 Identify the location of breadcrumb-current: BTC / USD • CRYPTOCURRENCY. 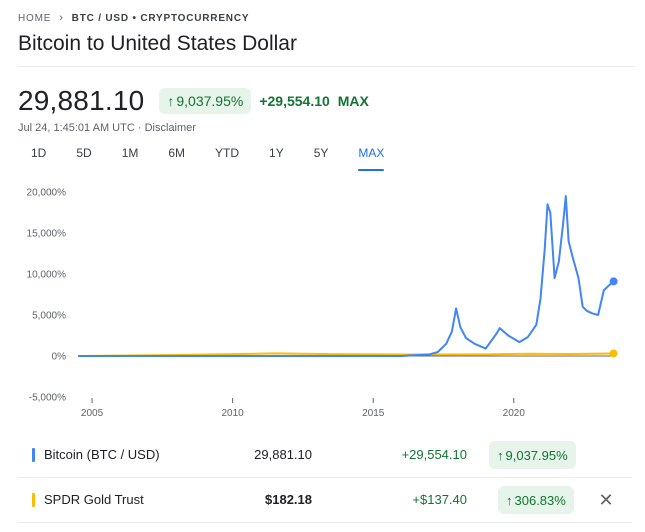
(160, 18).